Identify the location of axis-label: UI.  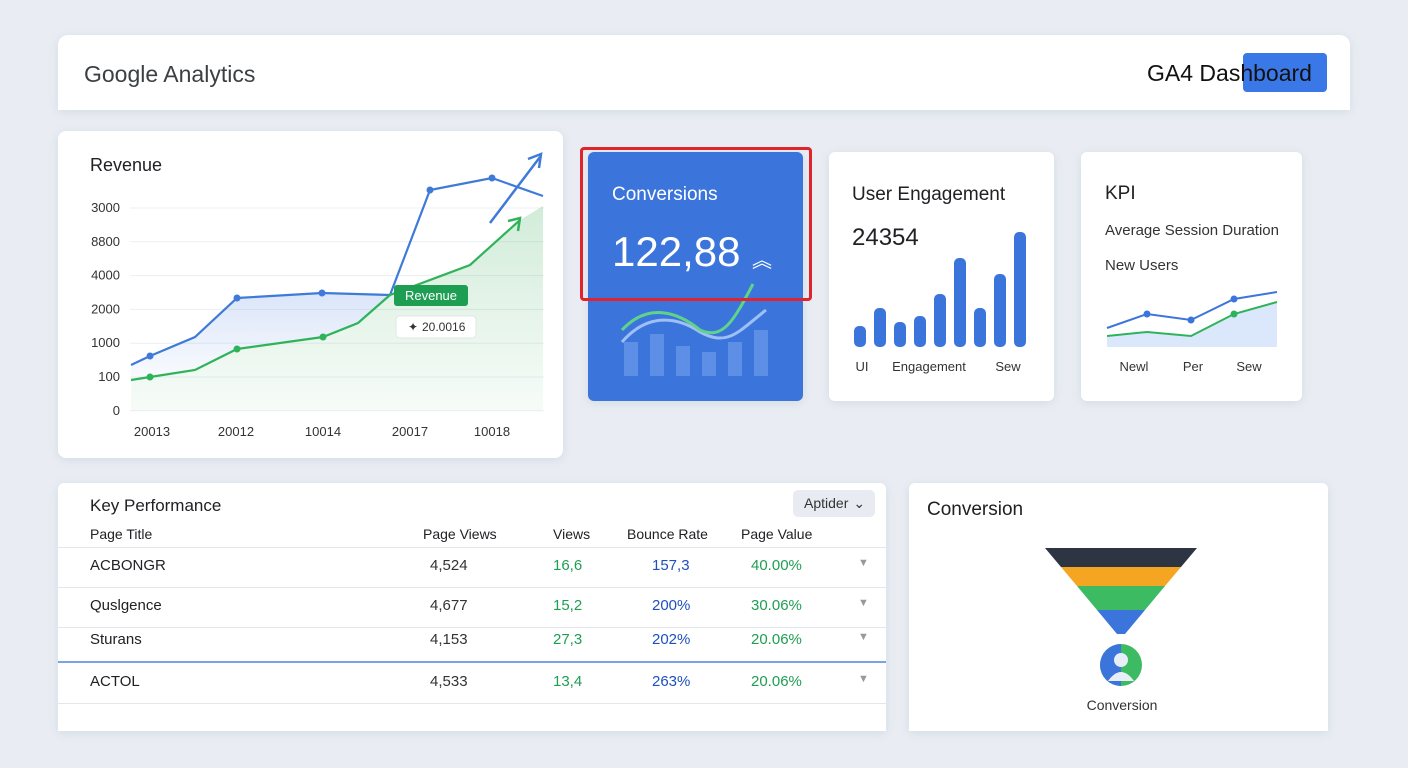
(862, 366).